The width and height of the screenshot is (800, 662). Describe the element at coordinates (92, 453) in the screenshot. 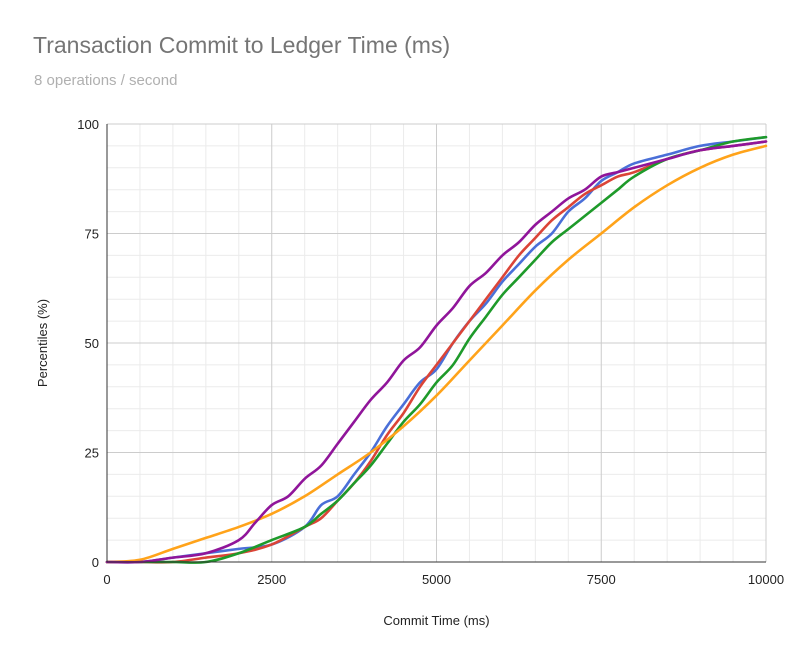

I see `y-tick-label: 25` at that location.